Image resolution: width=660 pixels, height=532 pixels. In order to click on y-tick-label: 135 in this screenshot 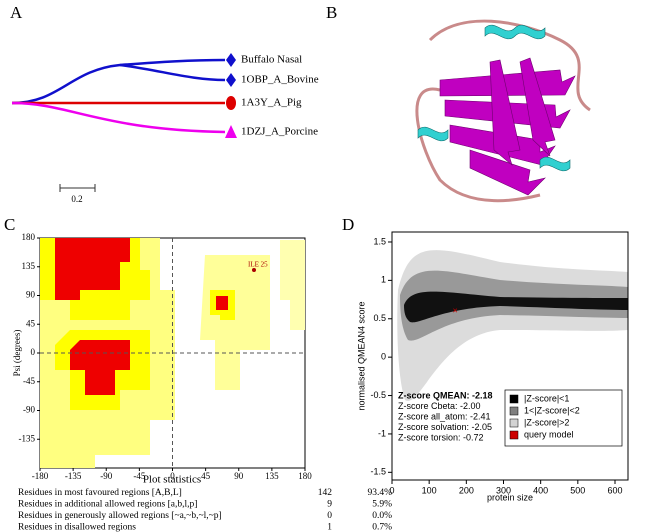, I will do `click(29, 266)`.